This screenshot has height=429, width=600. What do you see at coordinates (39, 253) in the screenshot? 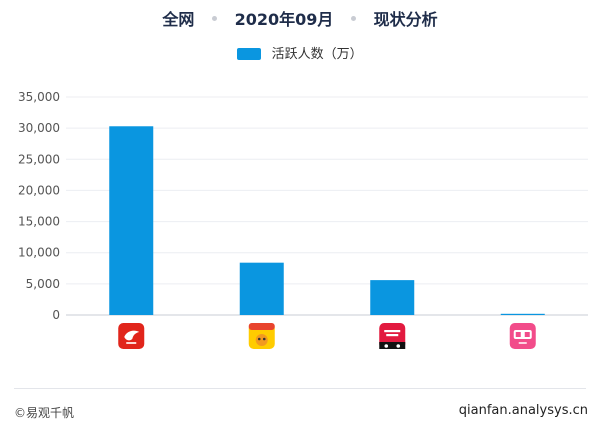
I see `y-tick-label: 10,000` at bounding box center [39, 253].